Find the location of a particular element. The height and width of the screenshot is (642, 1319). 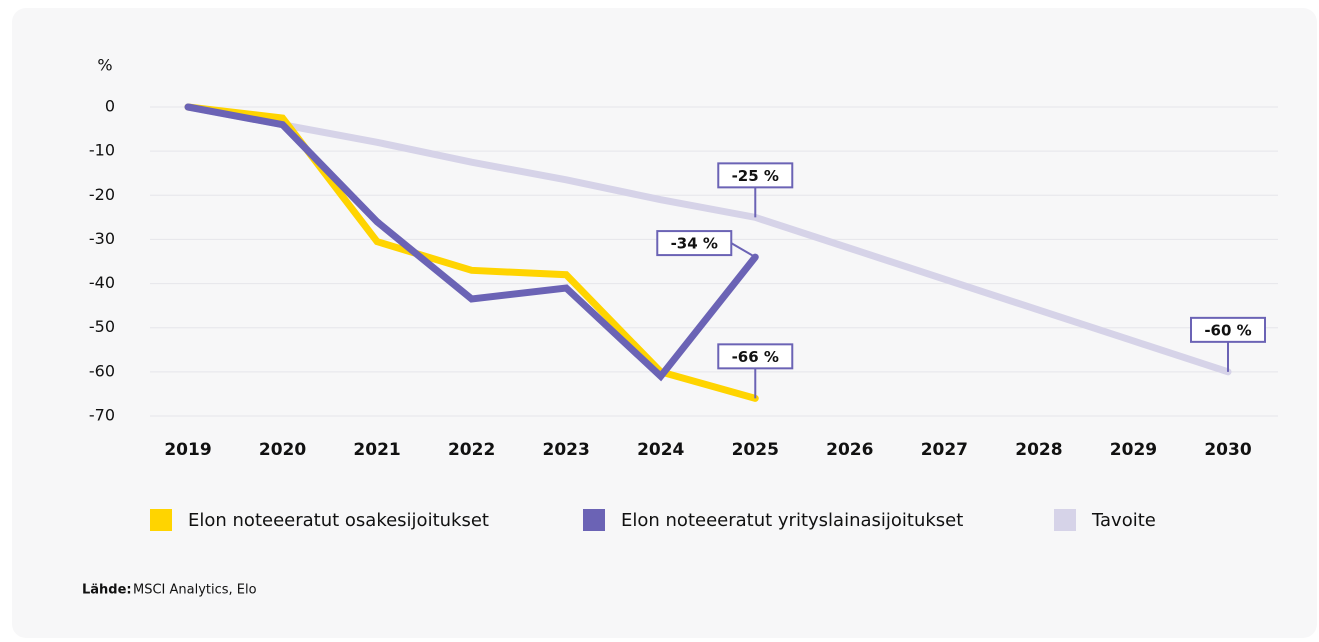

value-label: -34 % is located at coordinates (694, 244).